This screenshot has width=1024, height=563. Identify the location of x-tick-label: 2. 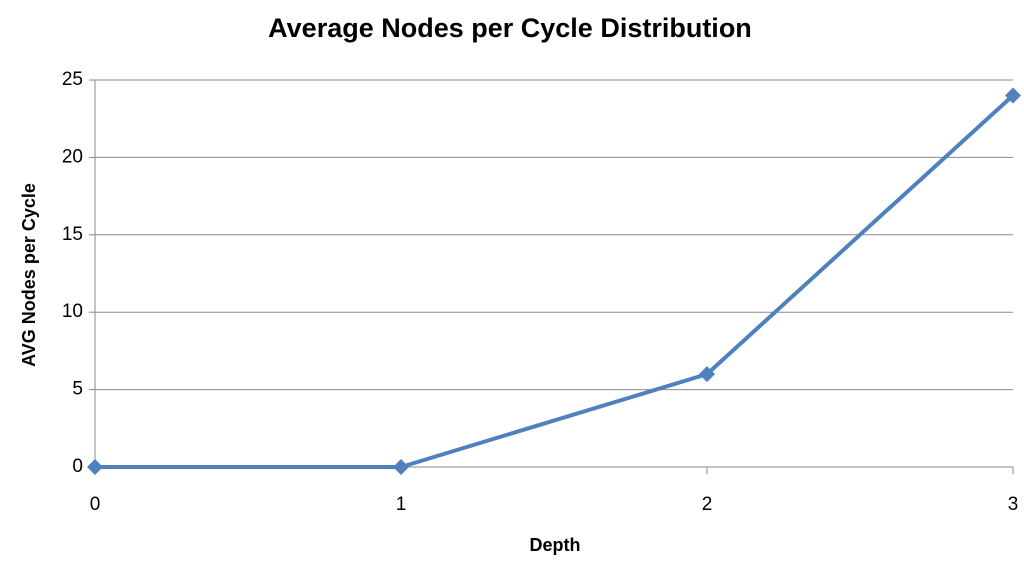
(707, 504).